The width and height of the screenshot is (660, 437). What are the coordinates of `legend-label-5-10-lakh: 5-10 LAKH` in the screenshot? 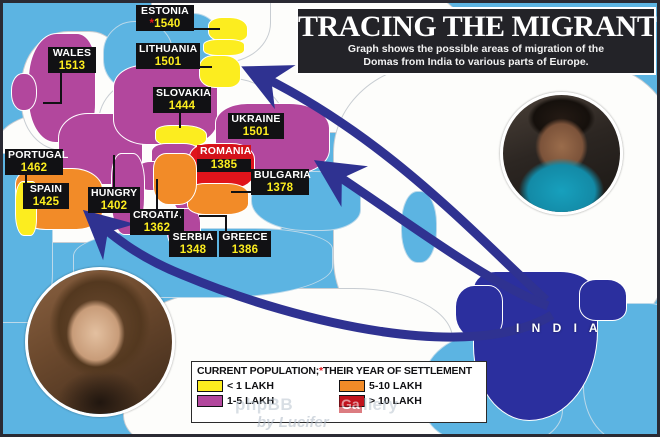 It's located at (396, 386).